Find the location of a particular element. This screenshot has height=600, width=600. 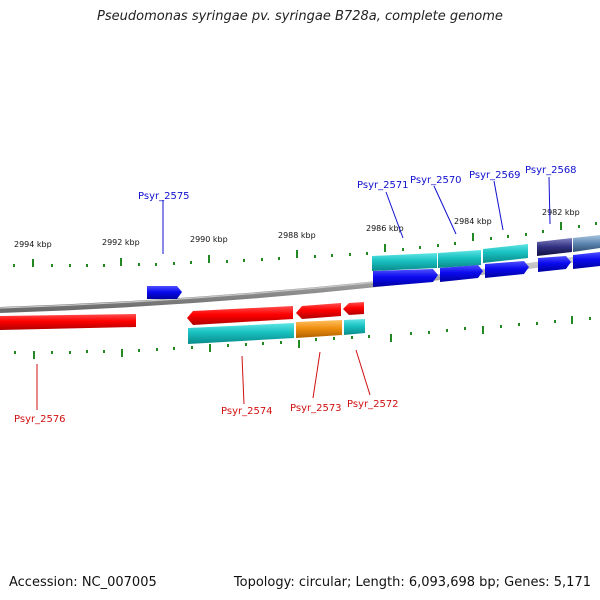

upper-scale-ticks is located at coordinates (305, 244).